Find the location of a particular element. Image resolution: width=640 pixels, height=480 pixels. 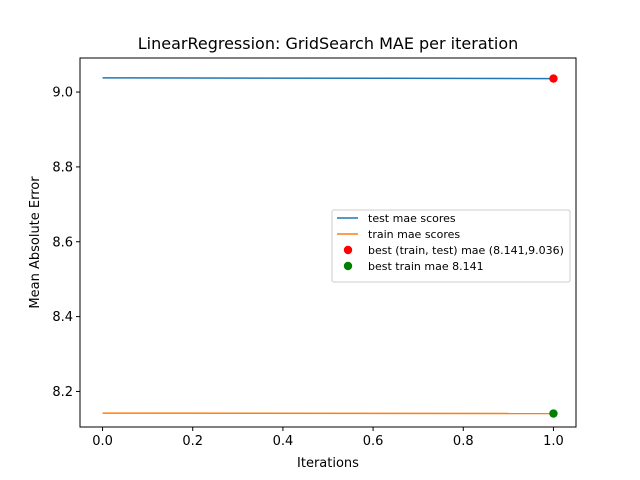

x-tick-label: 1.0 is located at coordinates (553, 441).